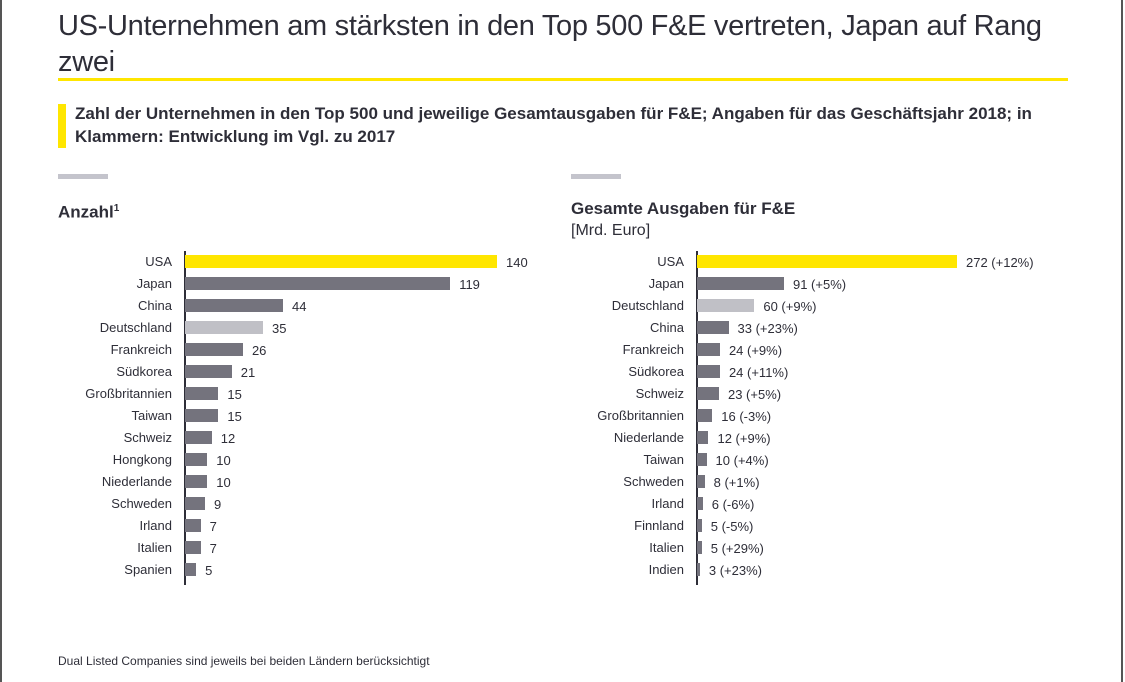 This screenshot has width=1125, height=682. What do you see at coordinates (248, 372) in the screenshot?
I see `value-label: 21` at bounding box center [248, 372].